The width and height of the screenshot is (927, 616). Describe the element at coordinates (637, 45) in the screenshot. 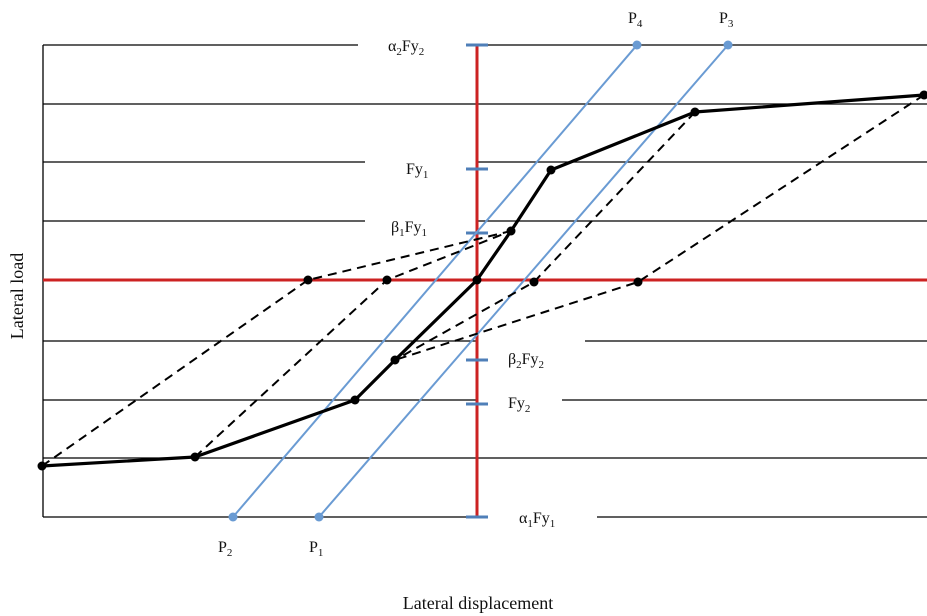

I see `point-p4` at that location.